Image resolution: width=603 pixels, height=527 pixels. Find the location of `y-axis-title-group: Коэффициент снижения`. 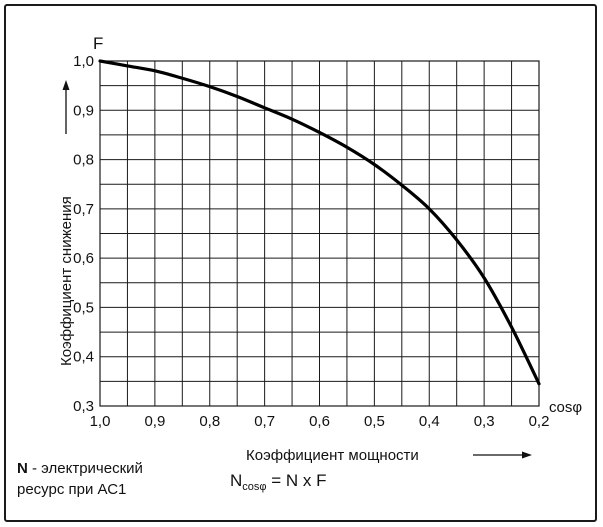

y-axis-title-group: Коэффициент снижения is located at coordinates (66, 223).